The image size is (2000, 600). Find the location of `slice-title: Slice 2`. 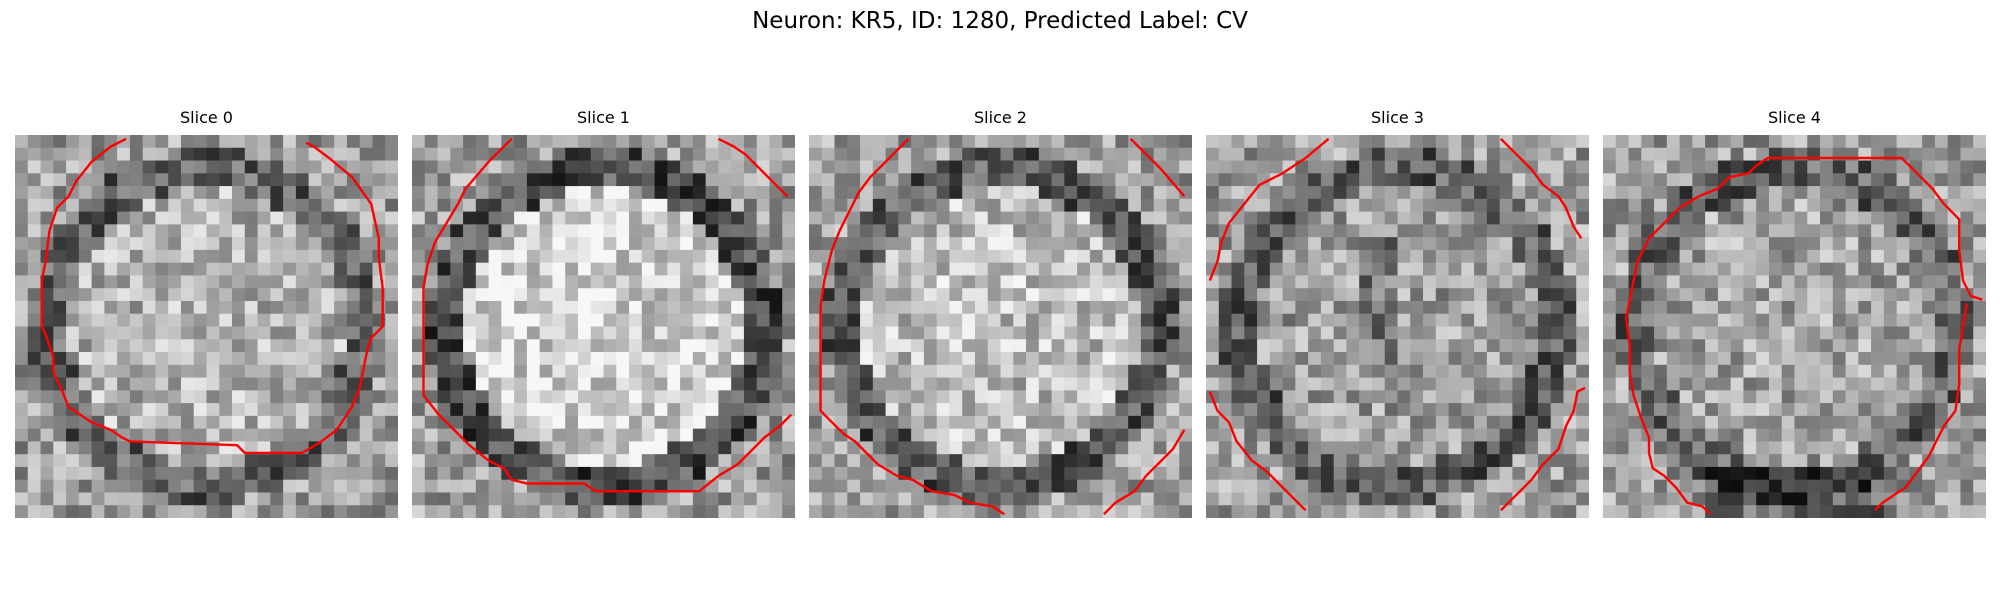

slice-title: Slice 2 is located at coordinates (1000, 117).